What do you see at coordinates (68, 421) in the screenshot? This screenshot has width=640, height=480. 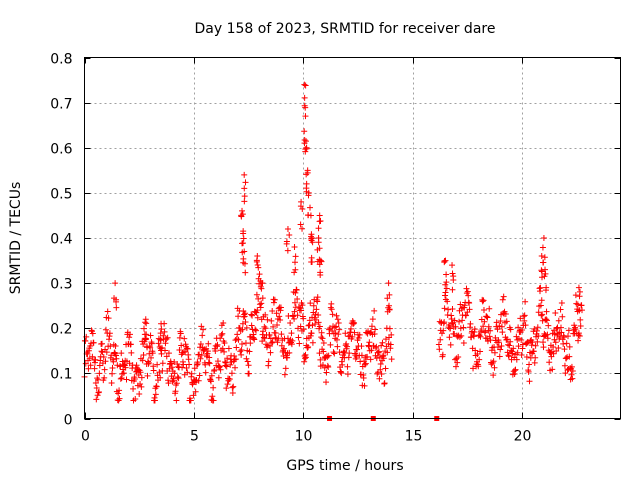 I see `y-tick-label: 0` at bounding box center [68, 421].